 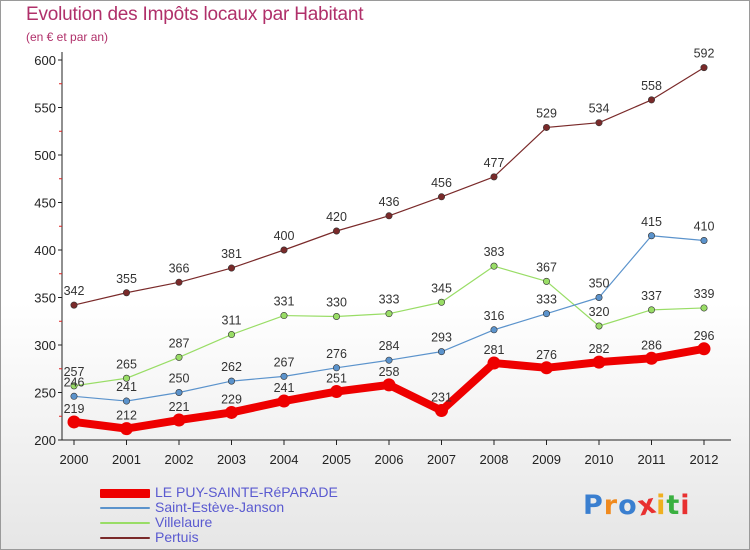 I want to click on x-tick-label: 2009, so click(x=546, y=459).